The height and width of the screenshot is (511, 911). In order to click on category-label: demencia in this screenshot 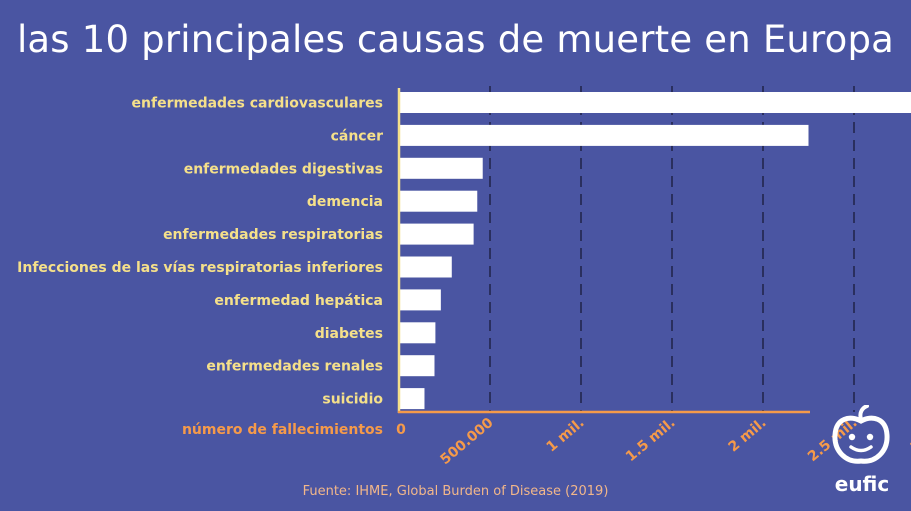, I will do `click(345, 202)`.